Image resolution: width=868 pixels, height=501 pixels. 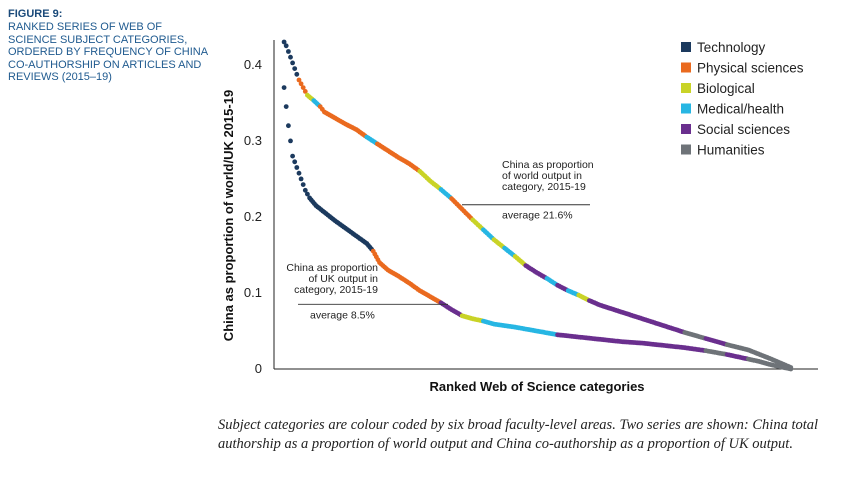 What do you see at coordinates (731, 150) in the screenshot?
I see `legend-label: Humanities` at bounding box center [731, 150].